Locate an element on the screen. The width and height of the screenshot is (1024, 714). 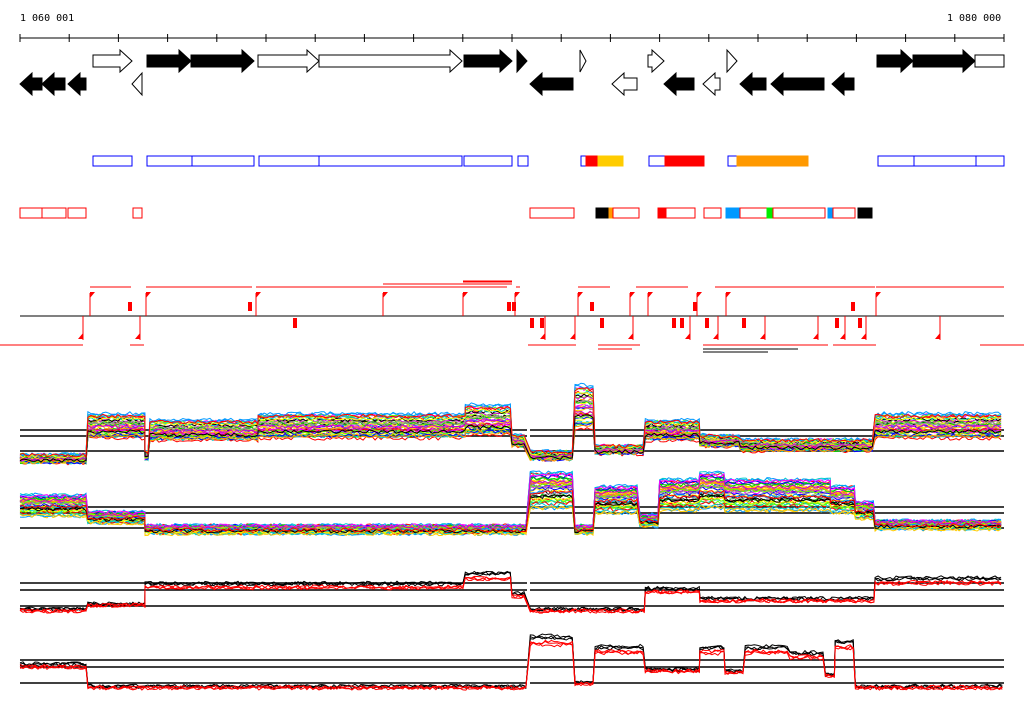
reverse-feature-track is located at coordinates (446, 213).